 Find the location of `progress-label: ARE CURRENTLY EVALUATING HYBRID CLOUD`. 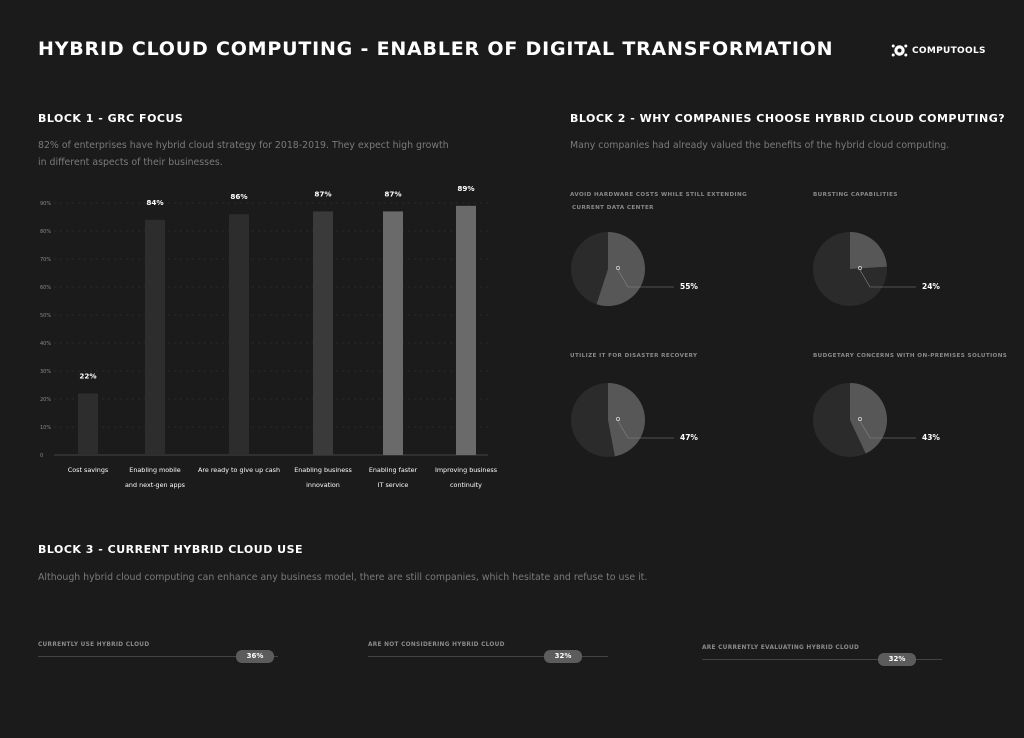

progress-label: ARE CURRENTLY EVALUATING HYBRID CLOUD is located at coordinates (781, 648).